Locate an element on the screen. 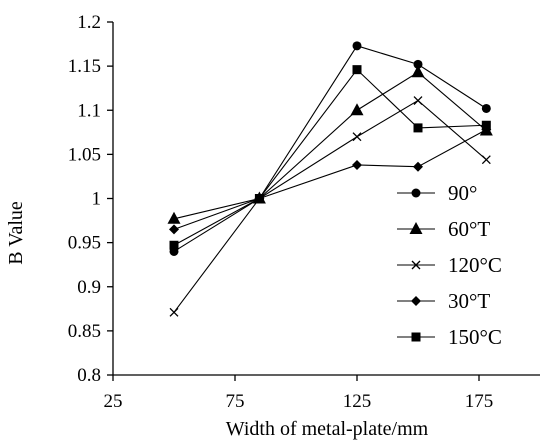 The image size is (550, 441). x-axis-title: Width of metal-plate/mm is located at coordinates (327, 429).